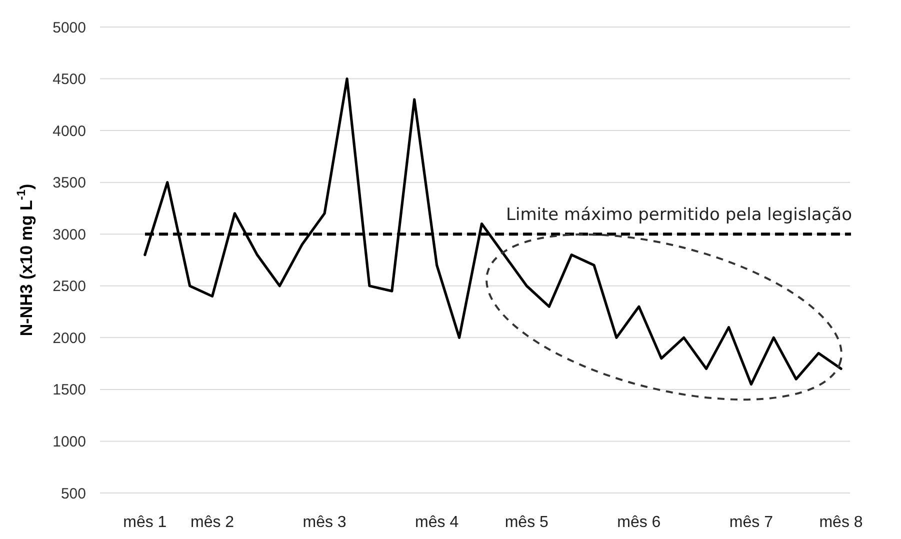 This screenshot has width=901, height=539. Describe the element at coordinates (639, 522) in the screenshot. I see `x-tick-label: mês 6` at that location.